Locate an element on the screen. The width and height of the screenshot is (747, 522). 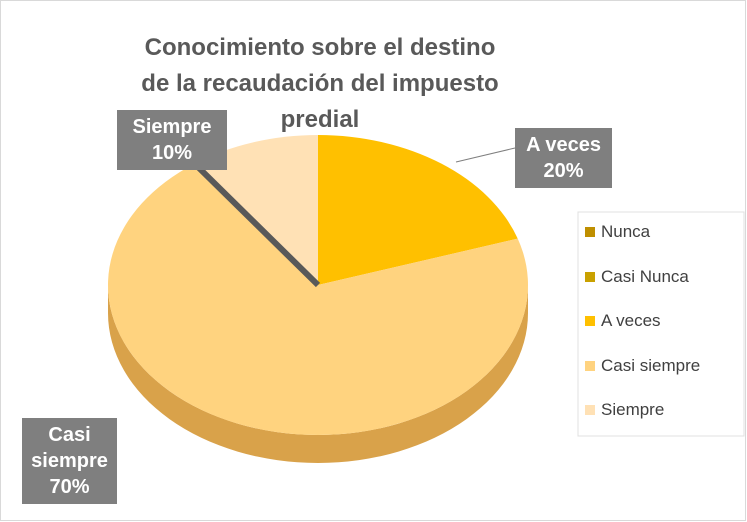
legend-item: A veces is located at coordinates (623, 321).